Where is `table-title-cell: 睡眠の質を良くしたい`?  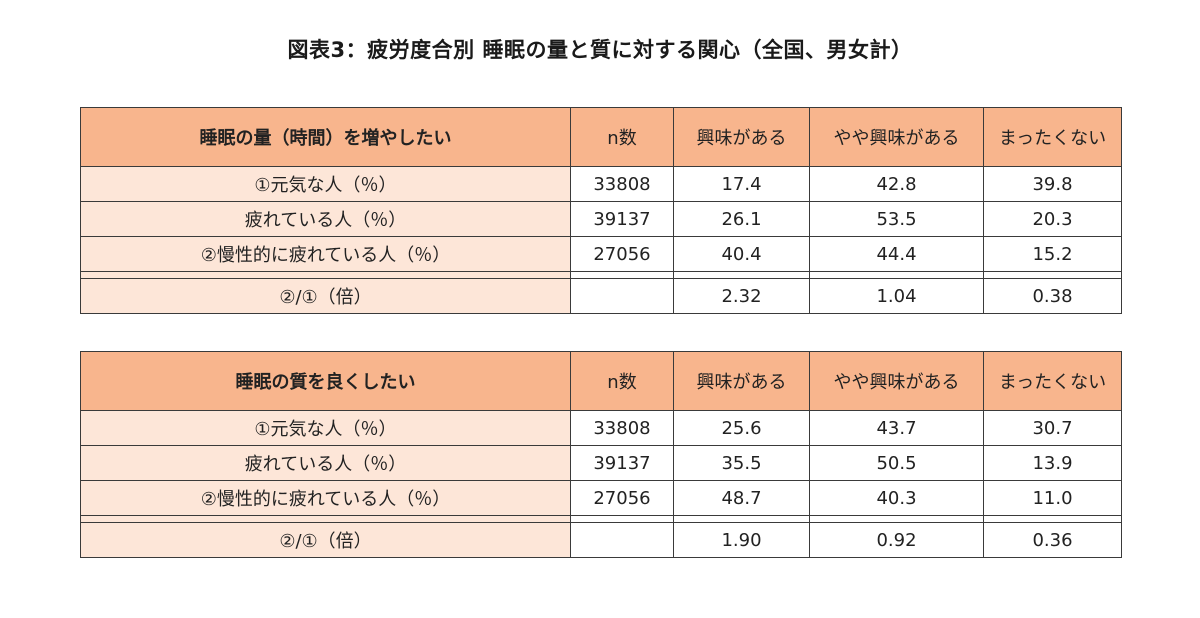
table-title-cell: 睡眠の質を良くしたい is located at coordinates (325, 381).